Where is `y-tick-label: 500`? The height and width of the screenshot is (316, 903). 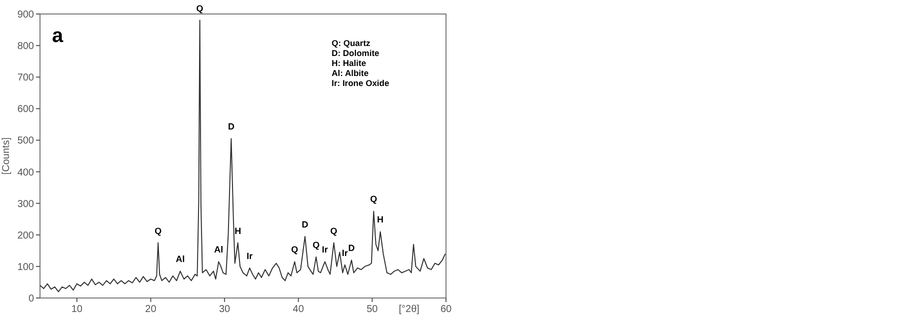
y-tick-label: 500 is located at coordinates (25, 141).